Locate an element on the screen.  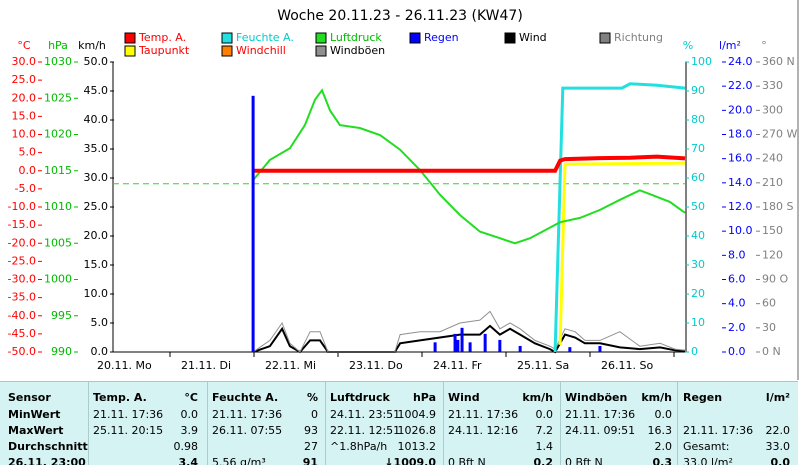
y-tick-label: 1010 is located at coordinates (58, 206).